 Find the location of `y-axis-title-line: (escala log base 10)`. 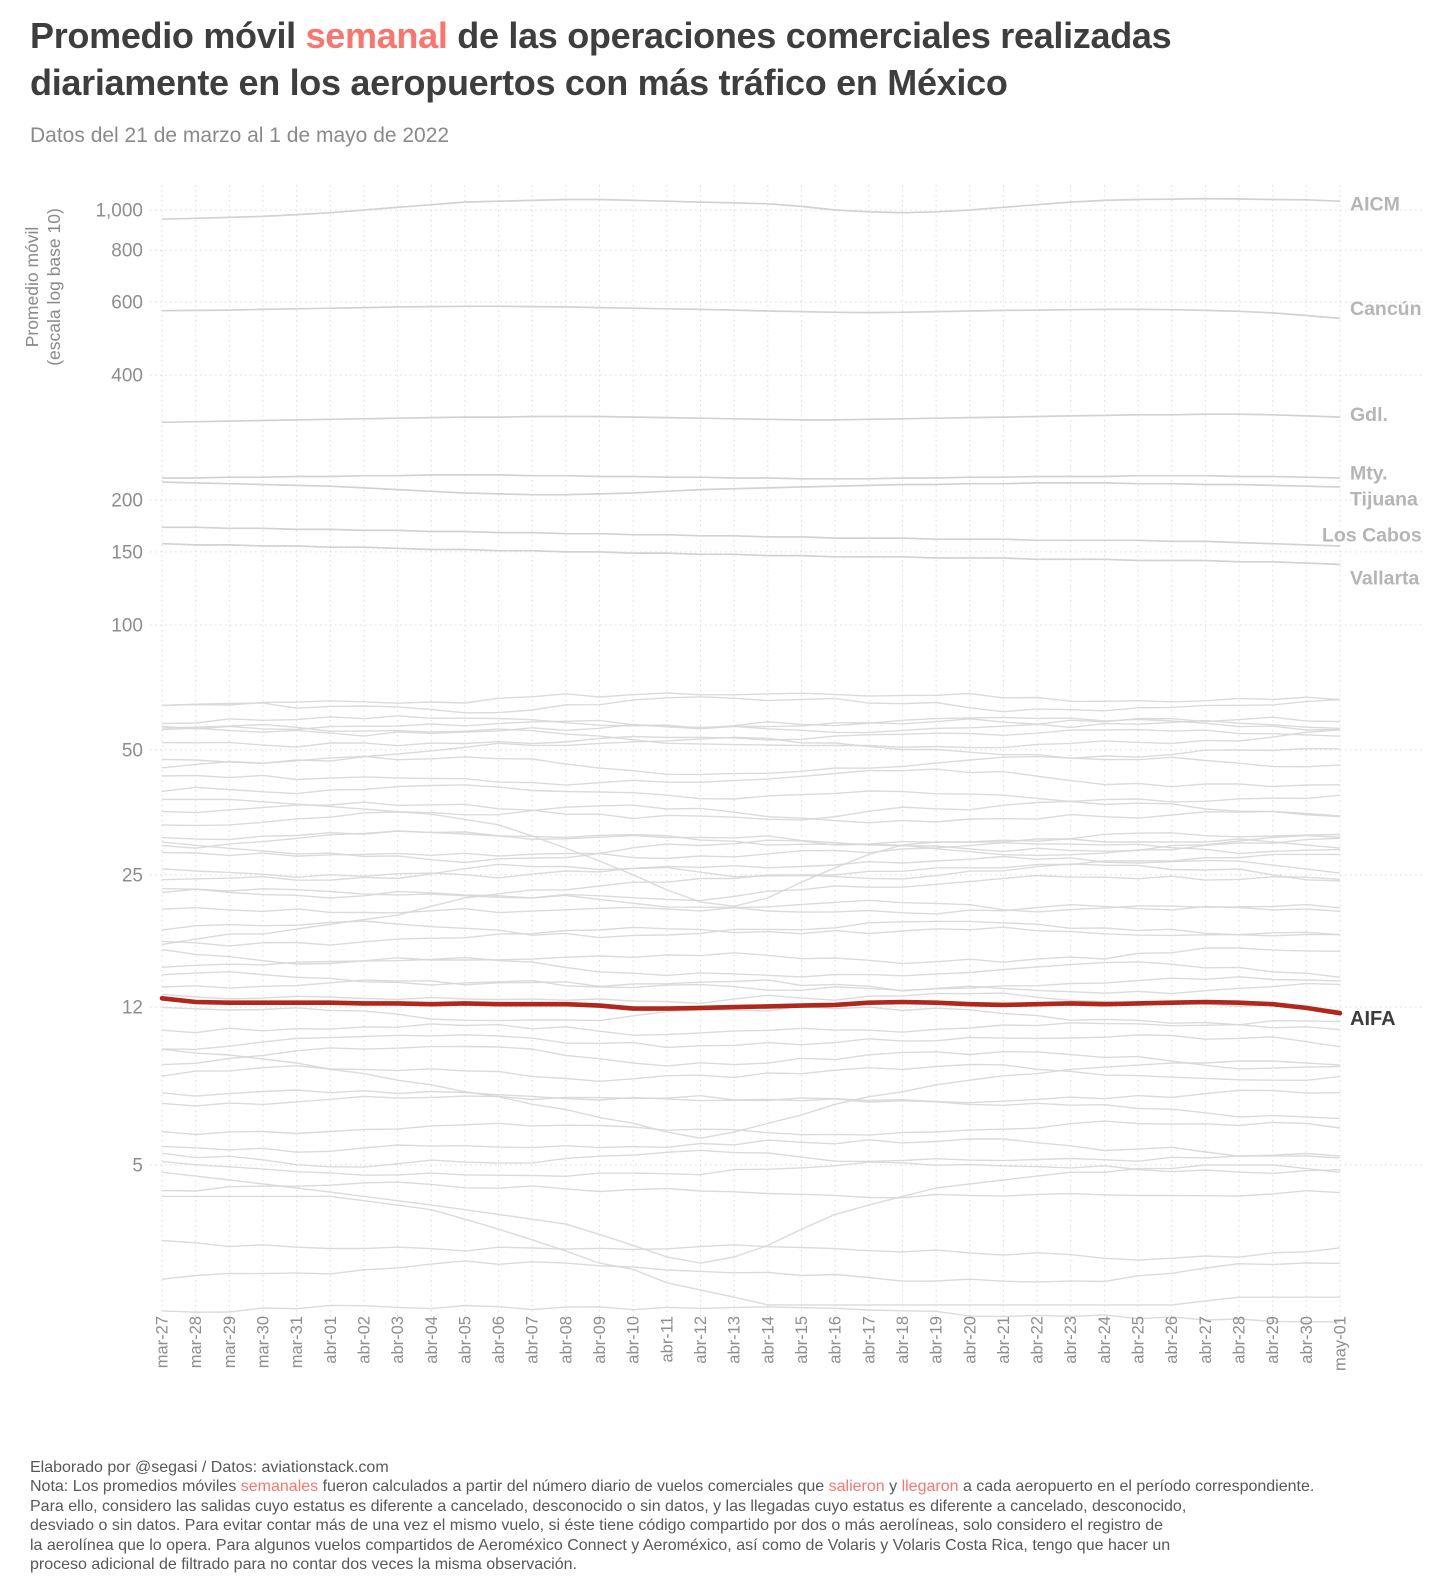

y-axis-title-line: (escala log base 10) is located at coordinates (54, 287).